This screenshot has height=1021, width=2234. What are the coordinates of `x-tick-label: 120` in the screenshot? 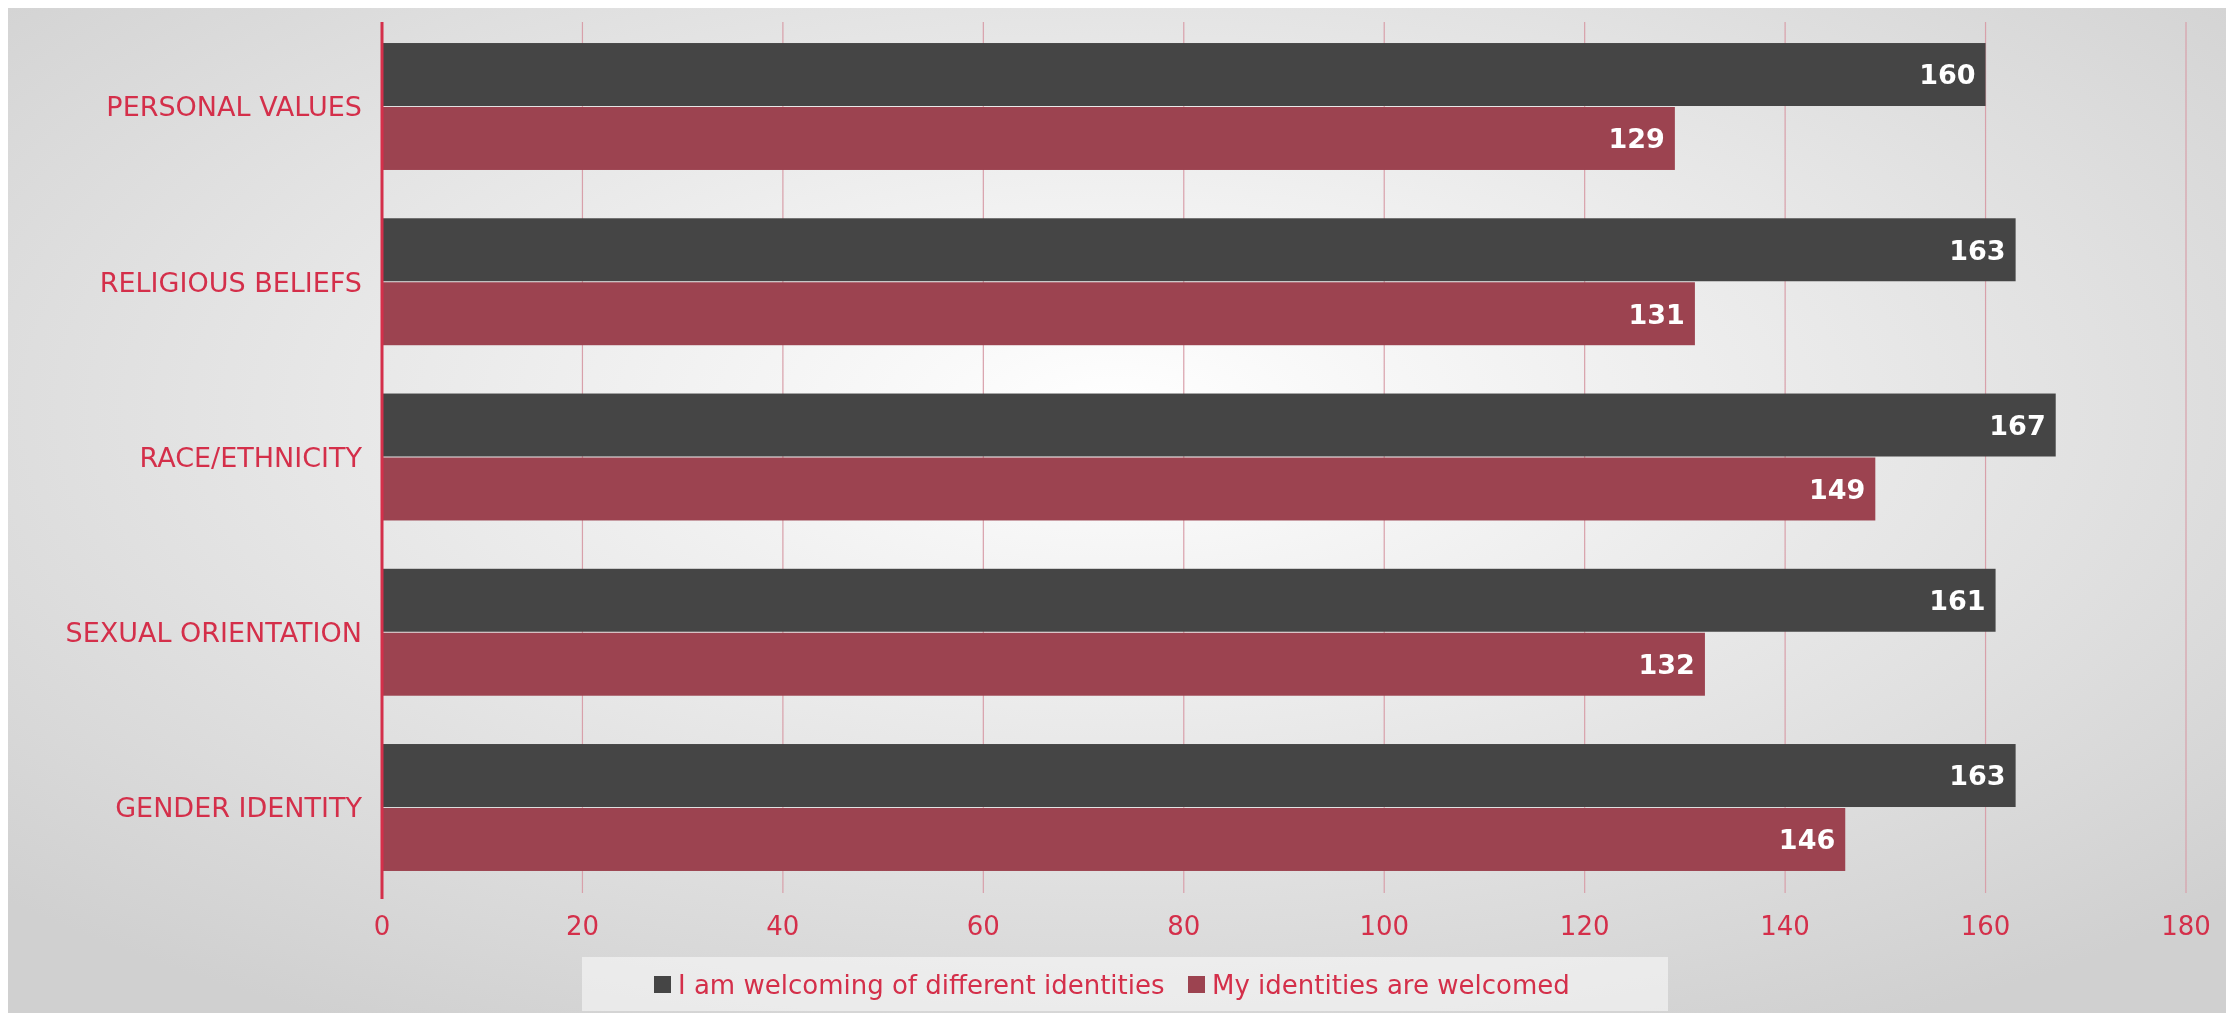 It's located at (1584, 926).